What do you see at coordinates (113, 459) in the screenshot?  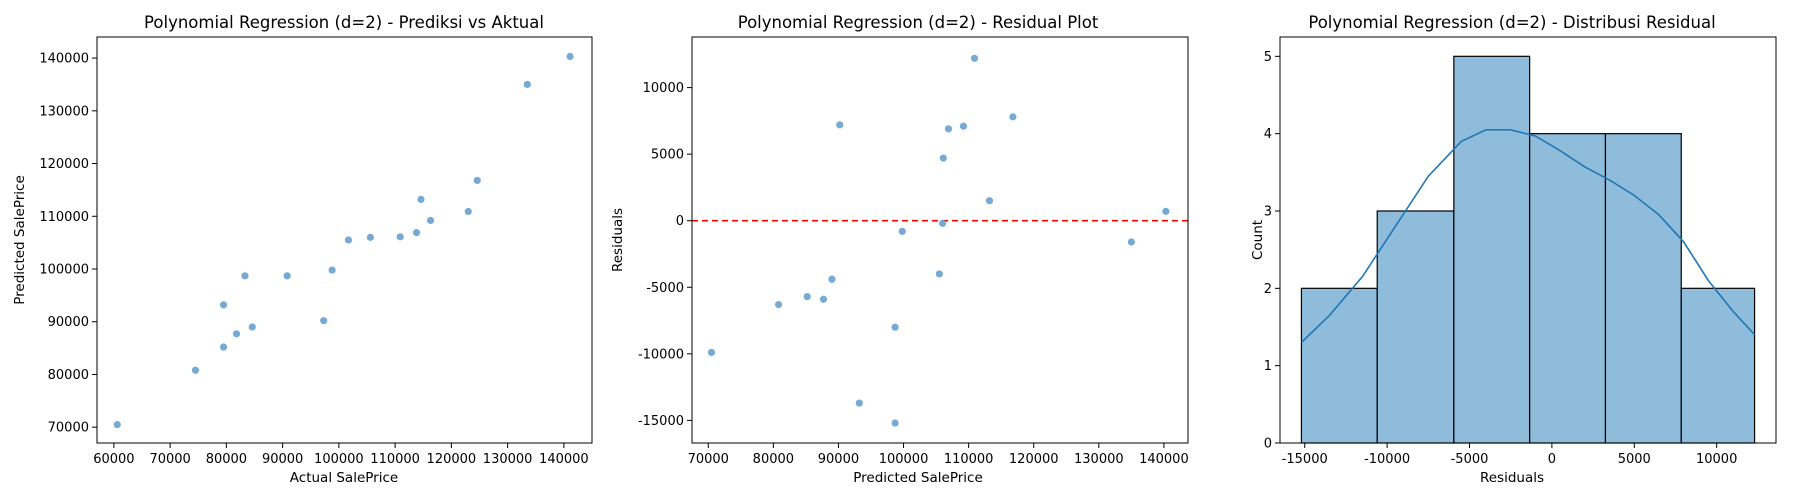 I see `x-tick-label: 60000` at bounding box center [113, 459].